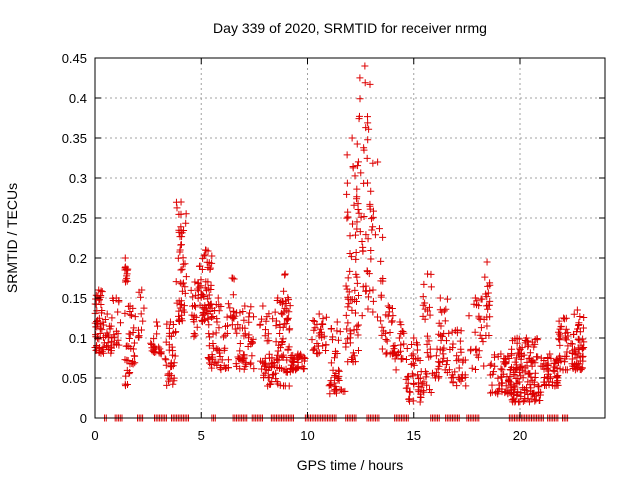  I want to click on y-tick-label: 0.1, so click(78, 338).